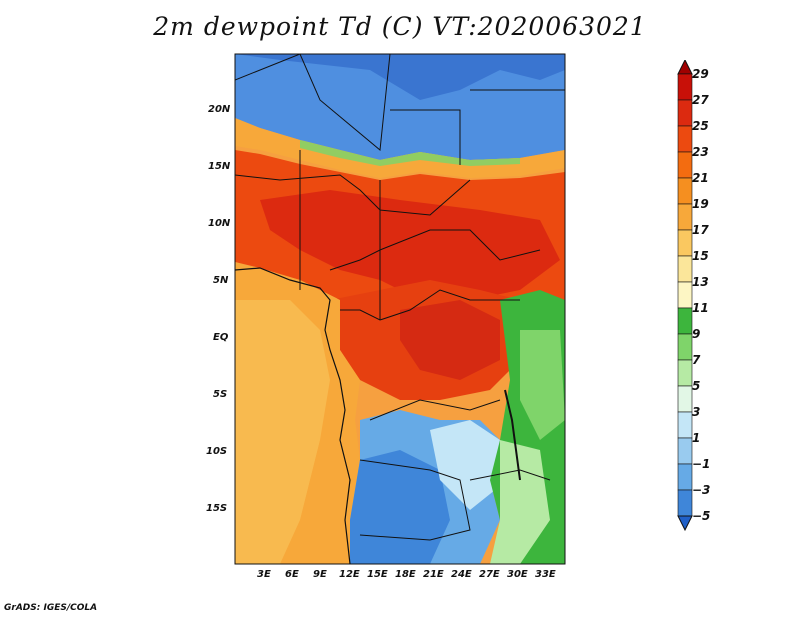  What do you see at coordinates (433, 574) in the screenshot?
I see `lon-label-21e: 21E` at bounding box center [433, 574].